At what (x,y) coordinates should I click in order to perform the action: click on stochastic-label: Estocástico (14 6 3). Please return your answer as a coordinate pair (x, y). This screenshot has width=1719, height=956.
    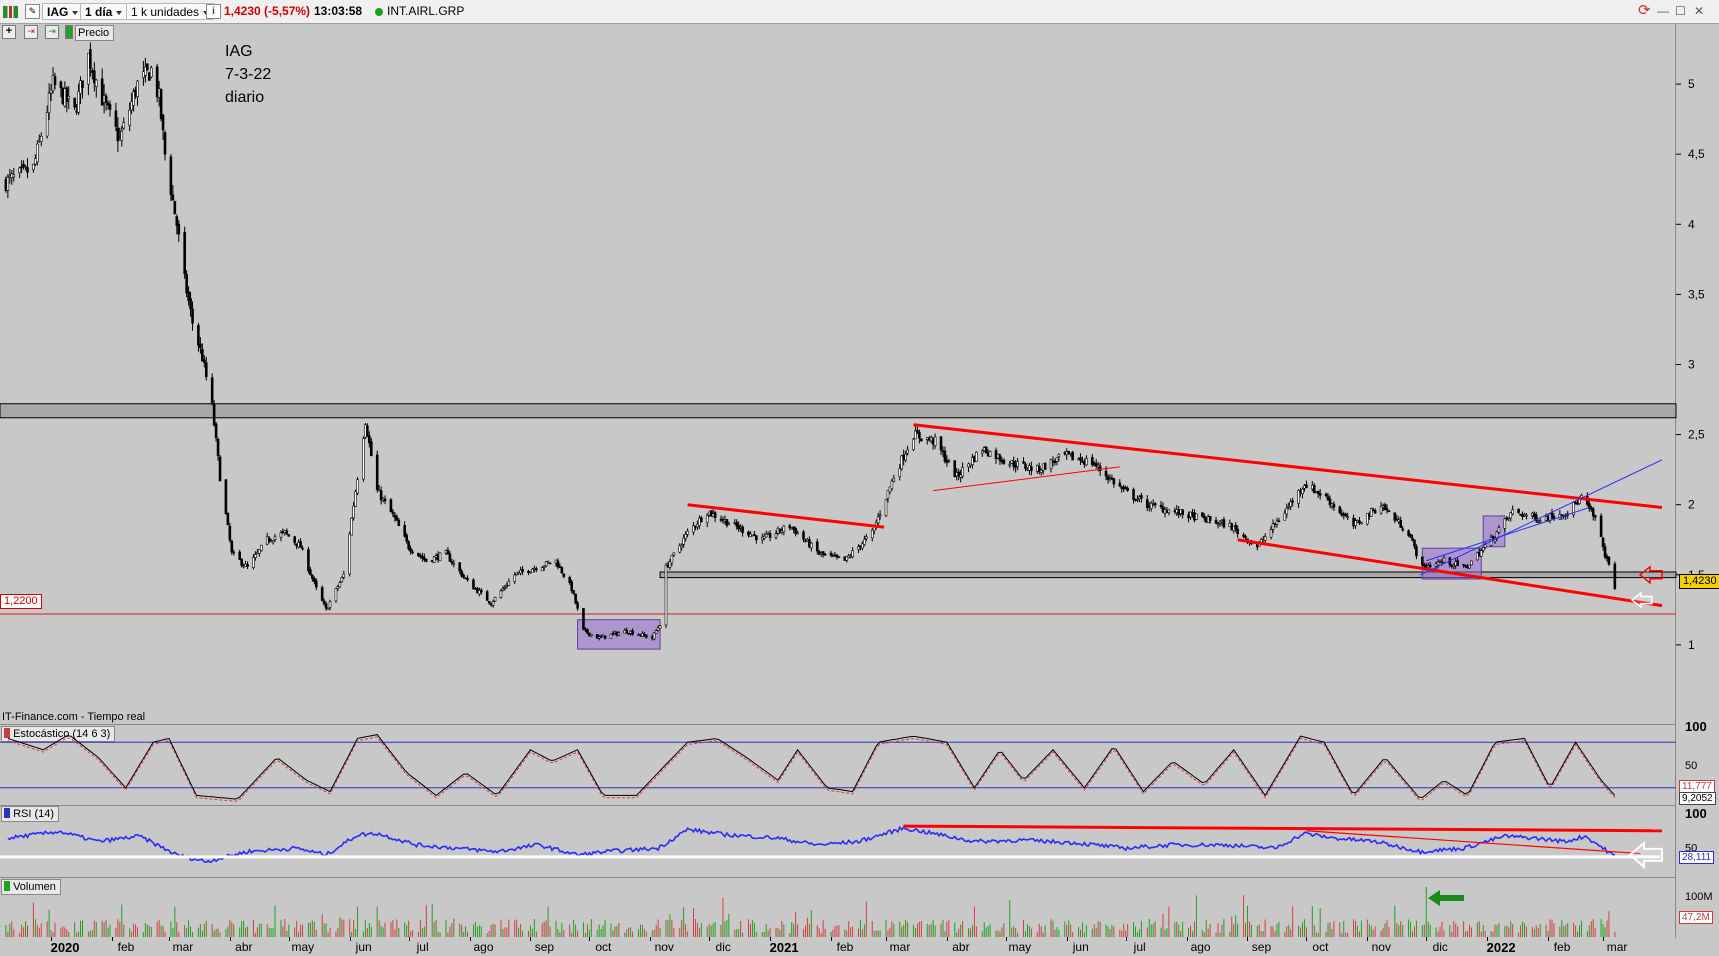
    Looking at the image, I should click on (58, 734).